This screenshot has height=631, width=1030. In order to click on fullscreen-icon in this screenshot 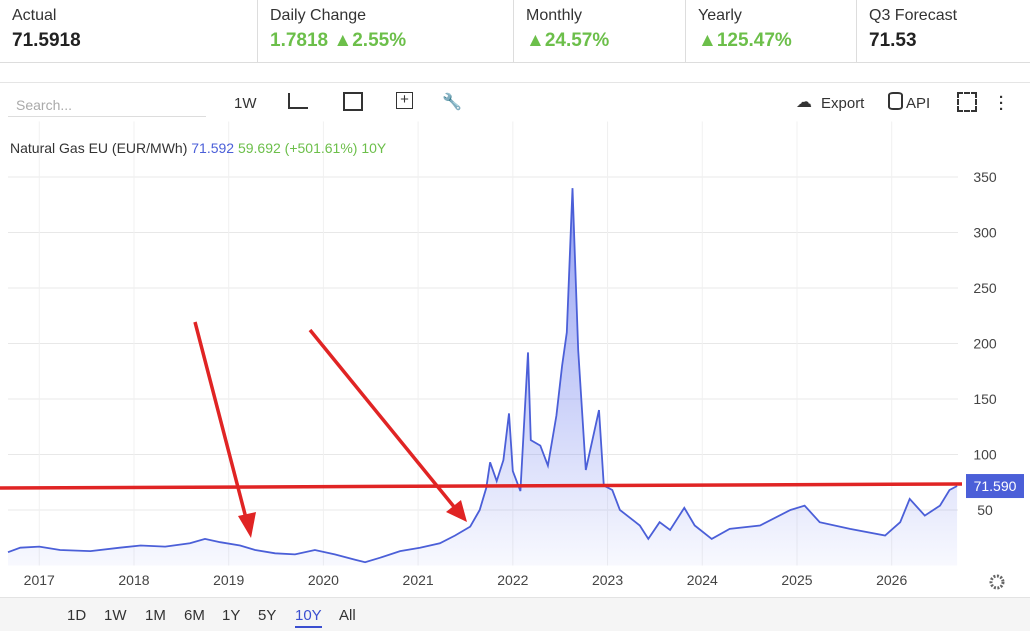, I will do `click(967, 102)`.